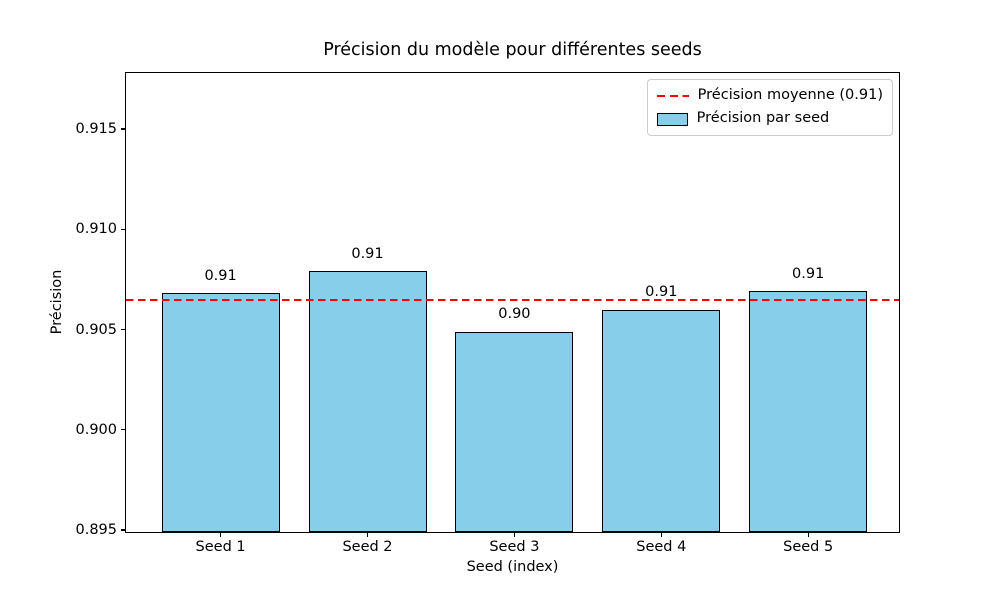 The image size is (1000, 600). I want to click on legend-label-mean: Précision moyenne (0.91), so click(790, 95).